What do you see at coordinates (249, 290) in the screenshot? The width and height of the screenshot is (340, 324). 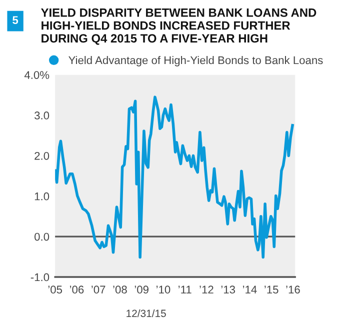 I see `x-tick-label: ’14` at bounding box center [249, 290].